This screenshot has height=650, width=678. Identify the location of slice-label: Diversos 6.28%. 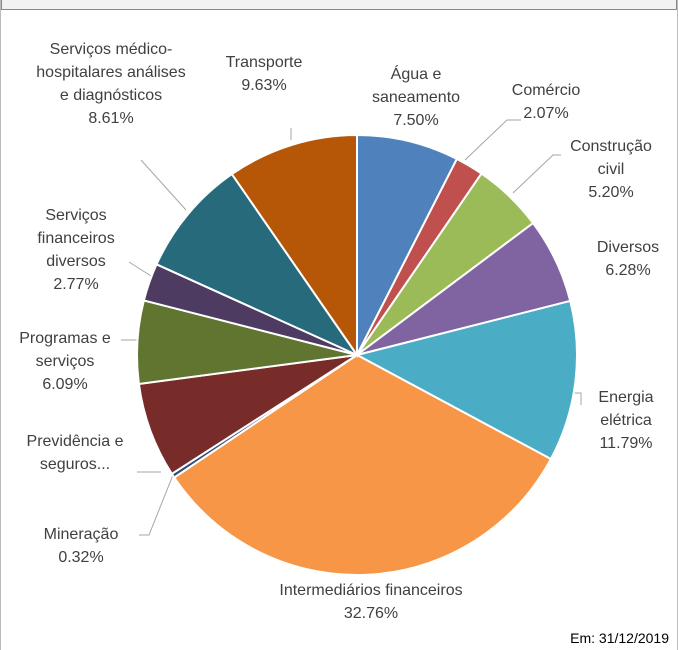
(628, 259).